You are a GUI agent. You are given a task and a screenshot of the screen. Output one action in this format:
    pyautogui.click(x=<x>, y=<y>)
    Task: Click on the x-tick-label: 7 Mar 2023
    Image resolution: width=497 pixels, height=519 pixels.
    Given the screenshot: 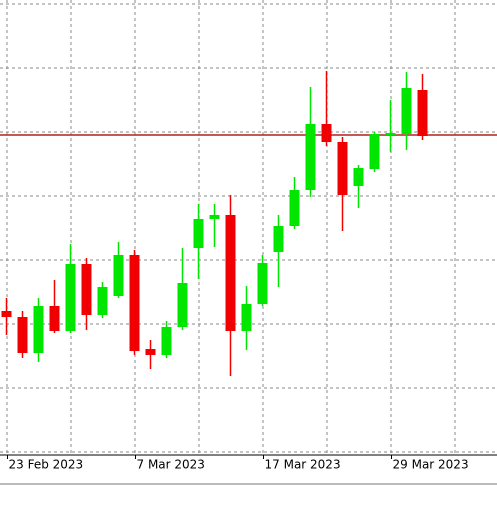 What is the action you would take?
    pyautogui.click(x=171, y=465)
    